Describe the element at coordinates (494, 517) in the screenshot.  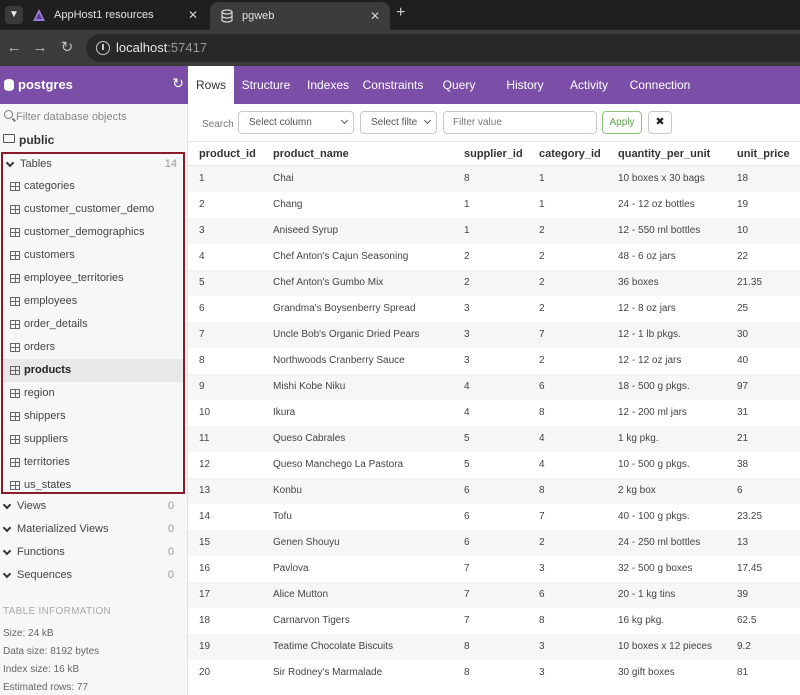
I see `table-row: 14 Tofu 6 7 40 - 100 g pkgs. 23.25` at that location.